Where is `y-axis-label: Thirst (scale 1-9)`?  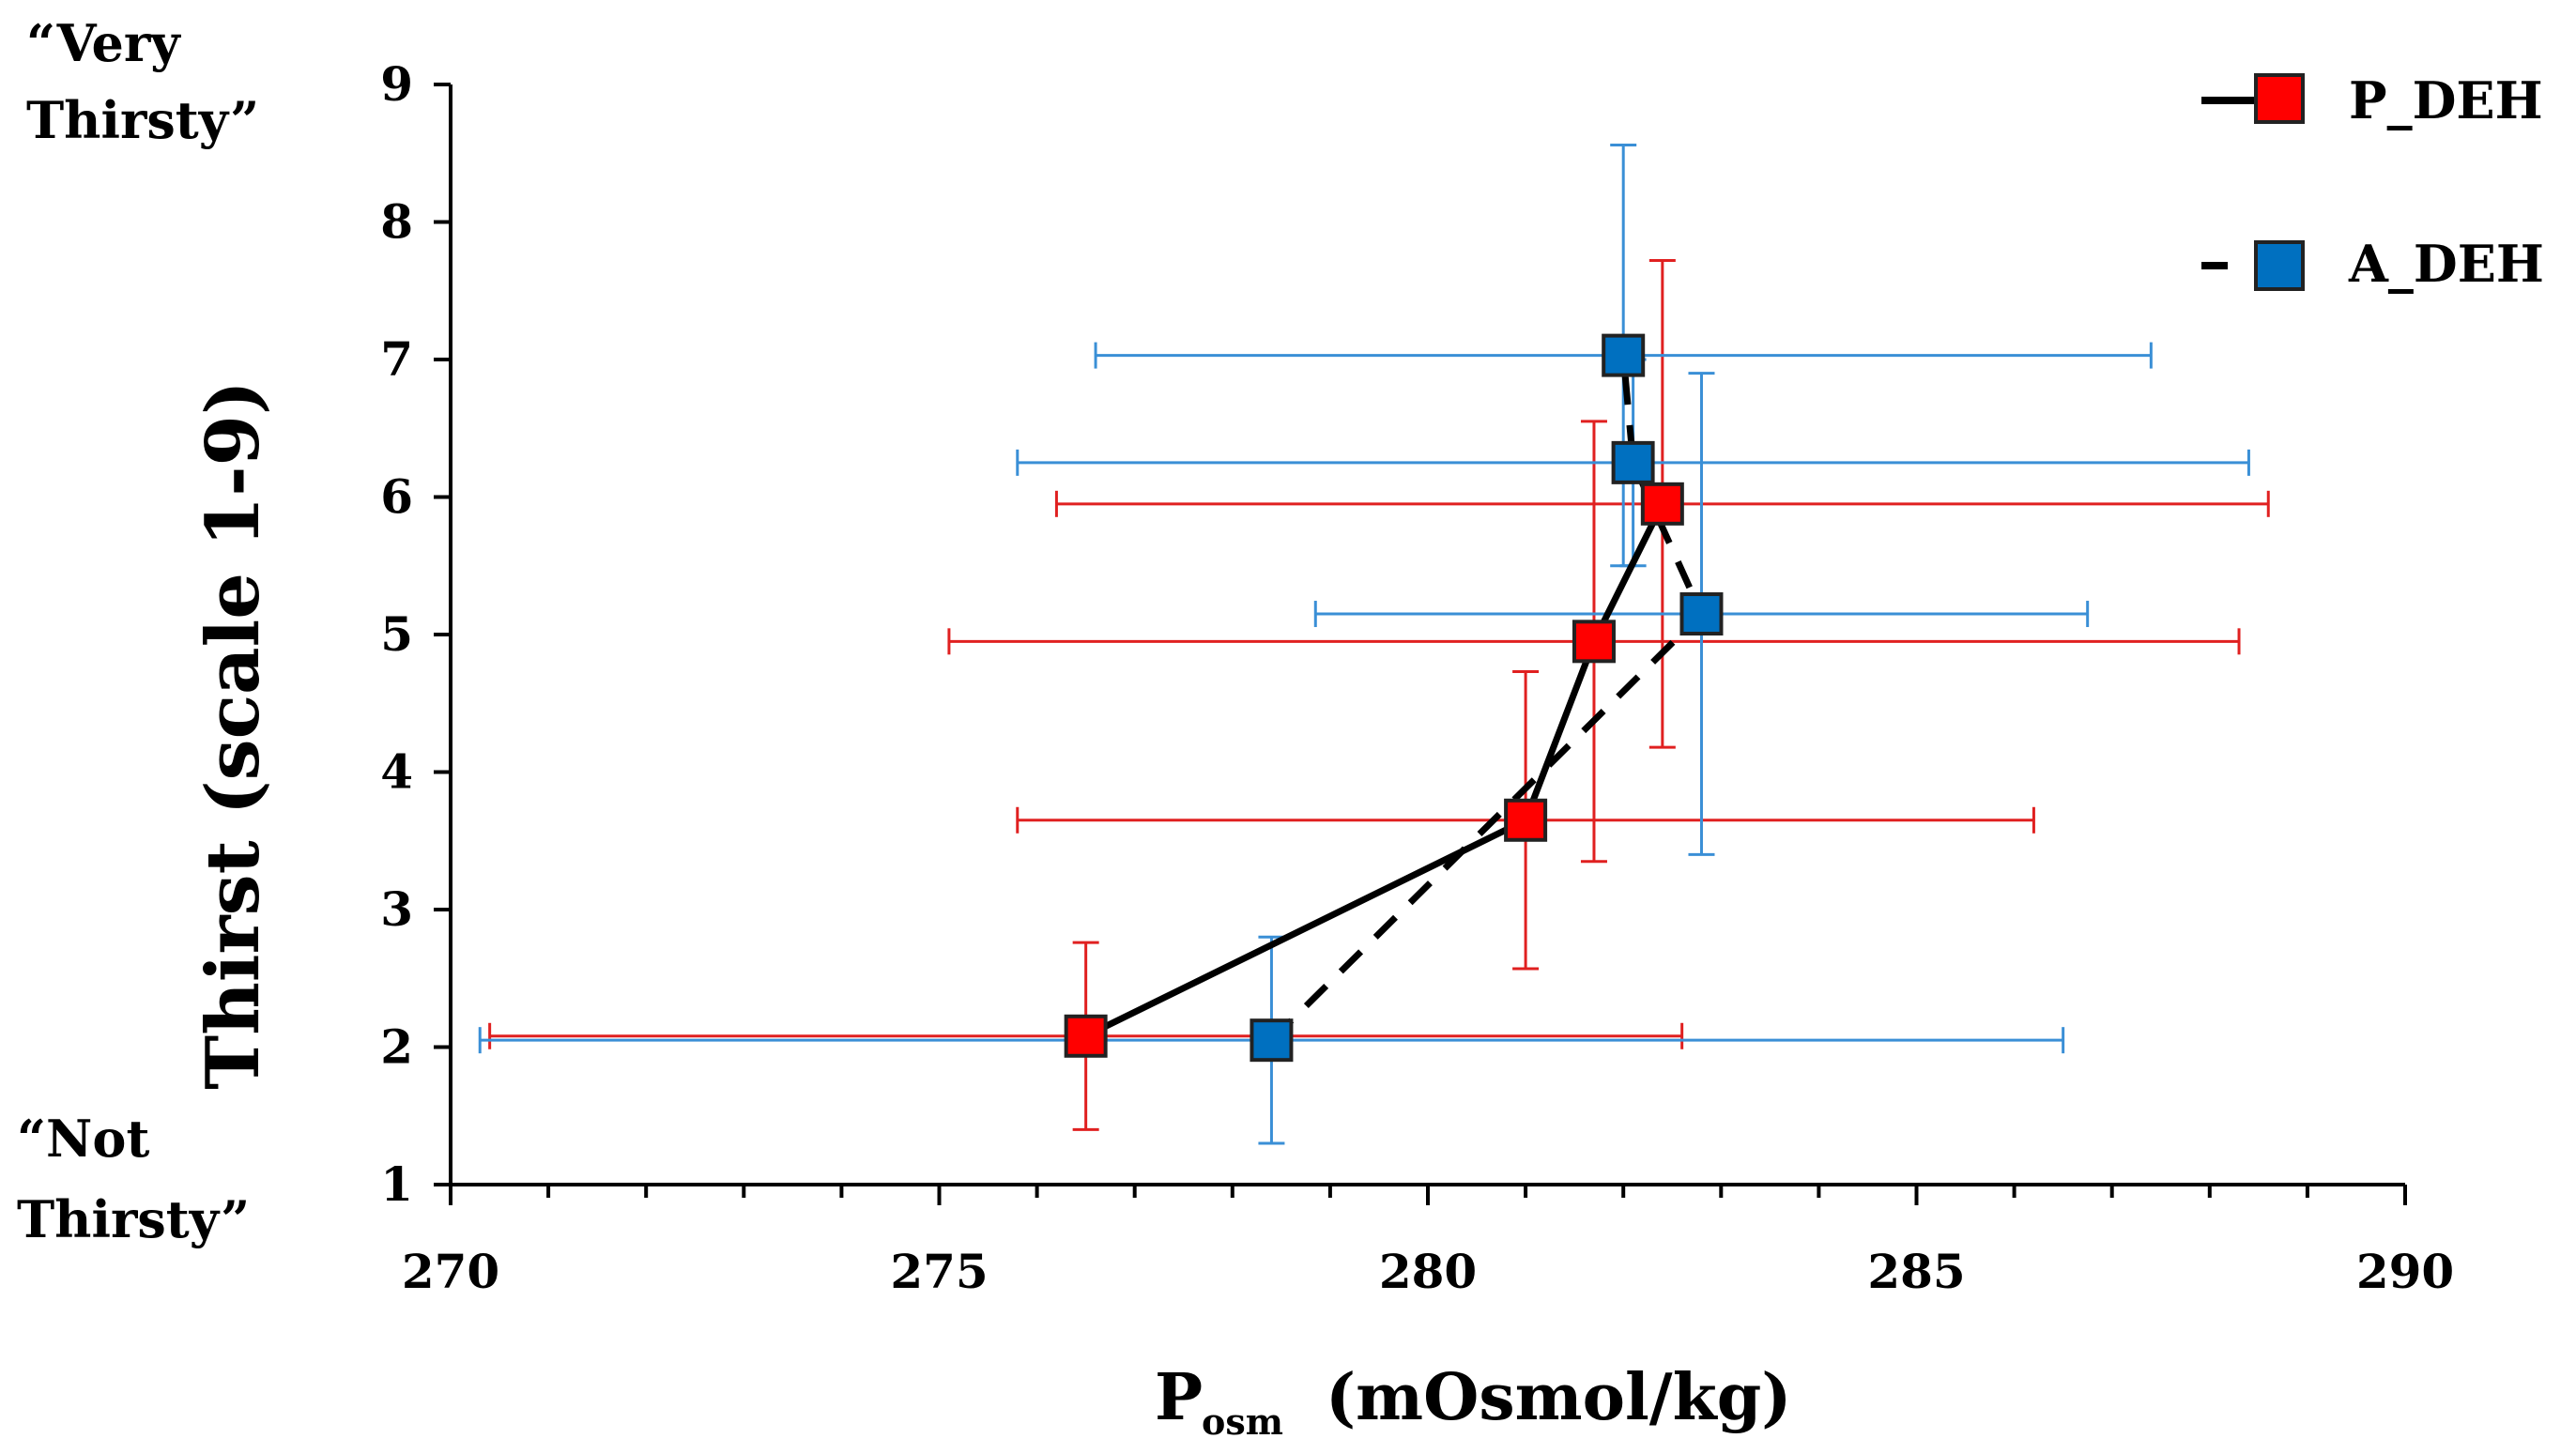
y-axis-label: Thirst (scale 1-9) is located at coordinates (234, 735).